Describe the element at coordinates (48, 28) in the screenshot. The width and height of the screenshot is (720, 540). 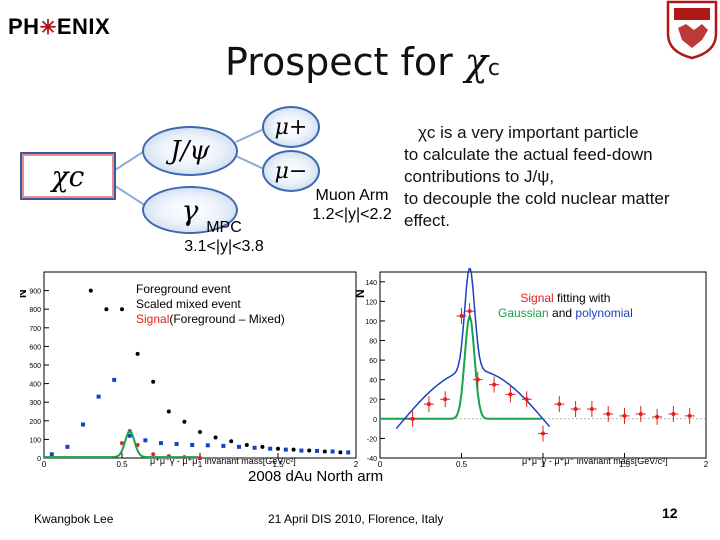
I see `logo-star-icon: ✳` at that location.